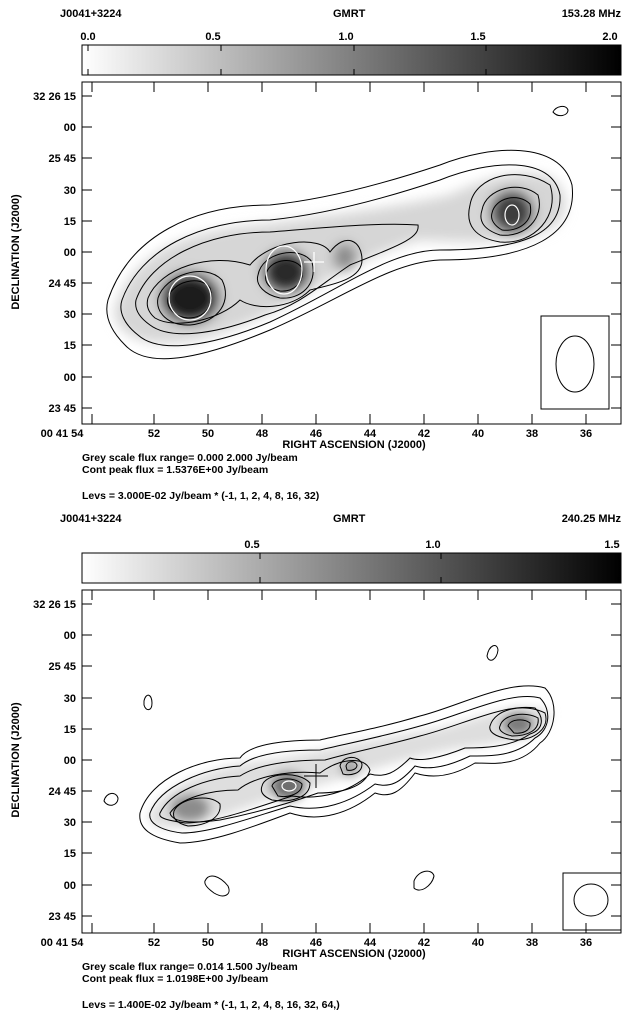  I want to click on colorbar: 0.5 1.0 1.5, so click(351, 561).